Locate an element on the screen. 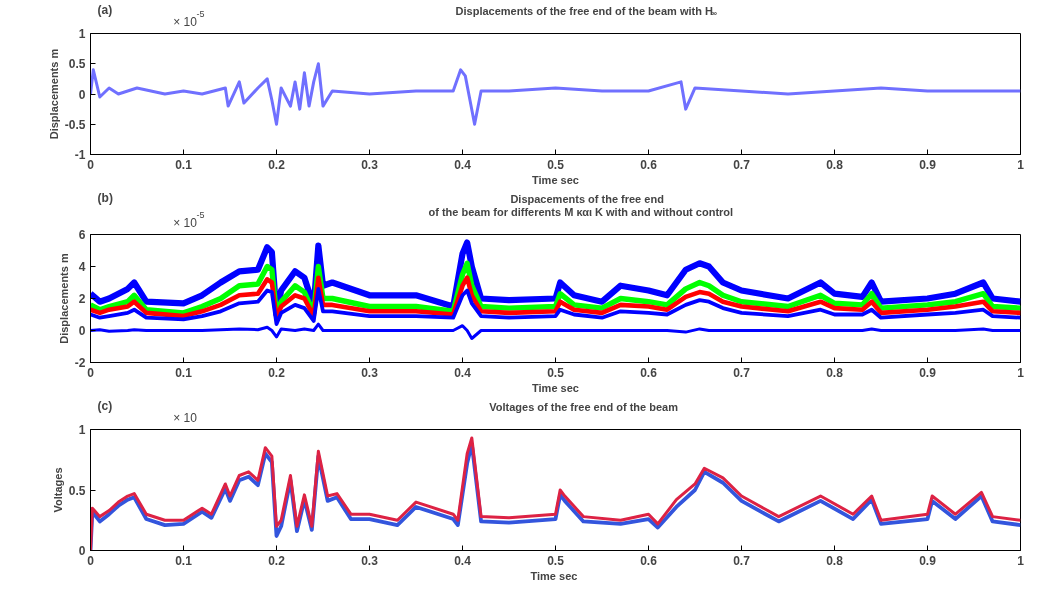 The image size is (1051, 594). y-tick-label: 4 is located at coordinates (82, 267).